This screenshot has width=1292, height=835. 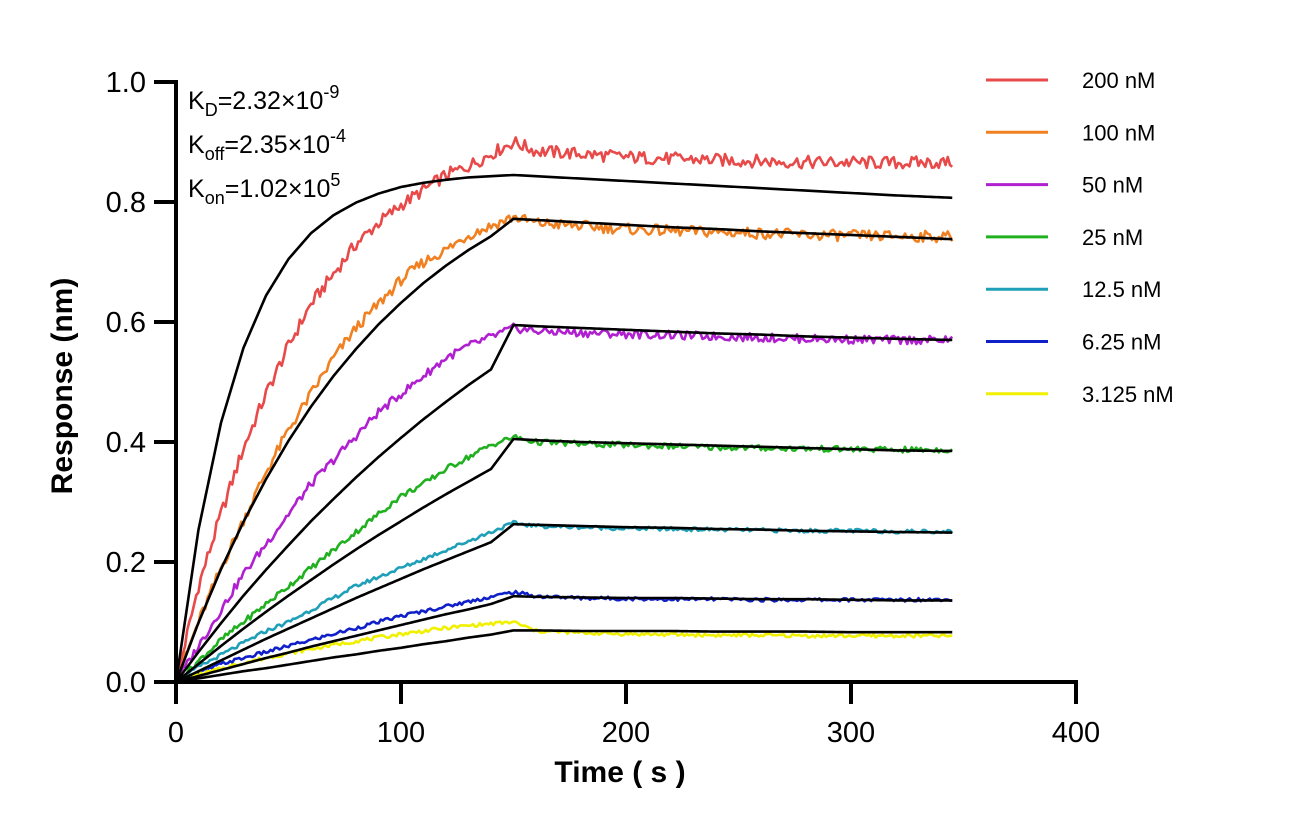 What do you see at coordinates (1122, 289) in the screenshot?
I see `legend-label-12-5-nM: 12.5 nM` at bounding box center [1122, 289].